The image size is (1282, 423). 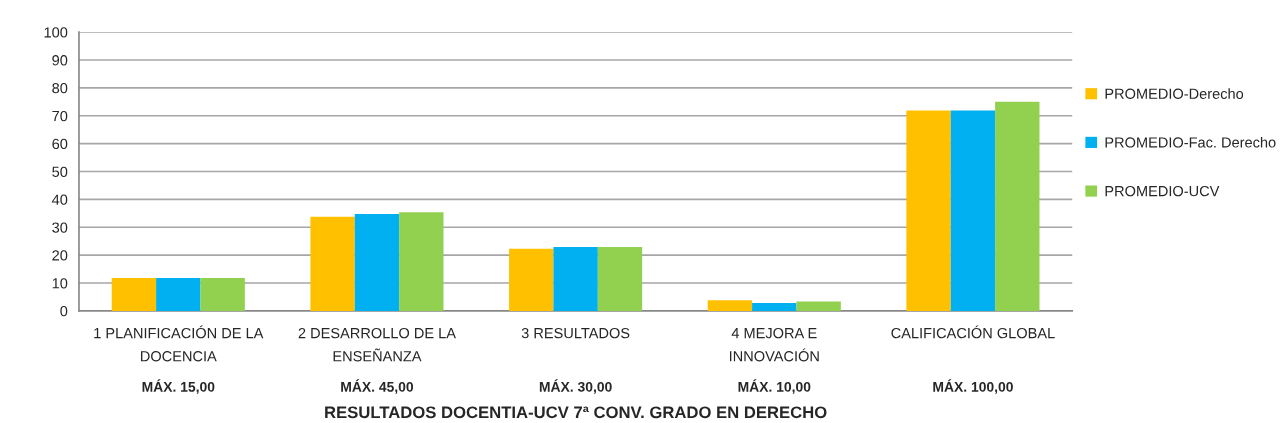 I want to click on legend-label: PROMEDIO-UCV, so click(x=1162, y=191).